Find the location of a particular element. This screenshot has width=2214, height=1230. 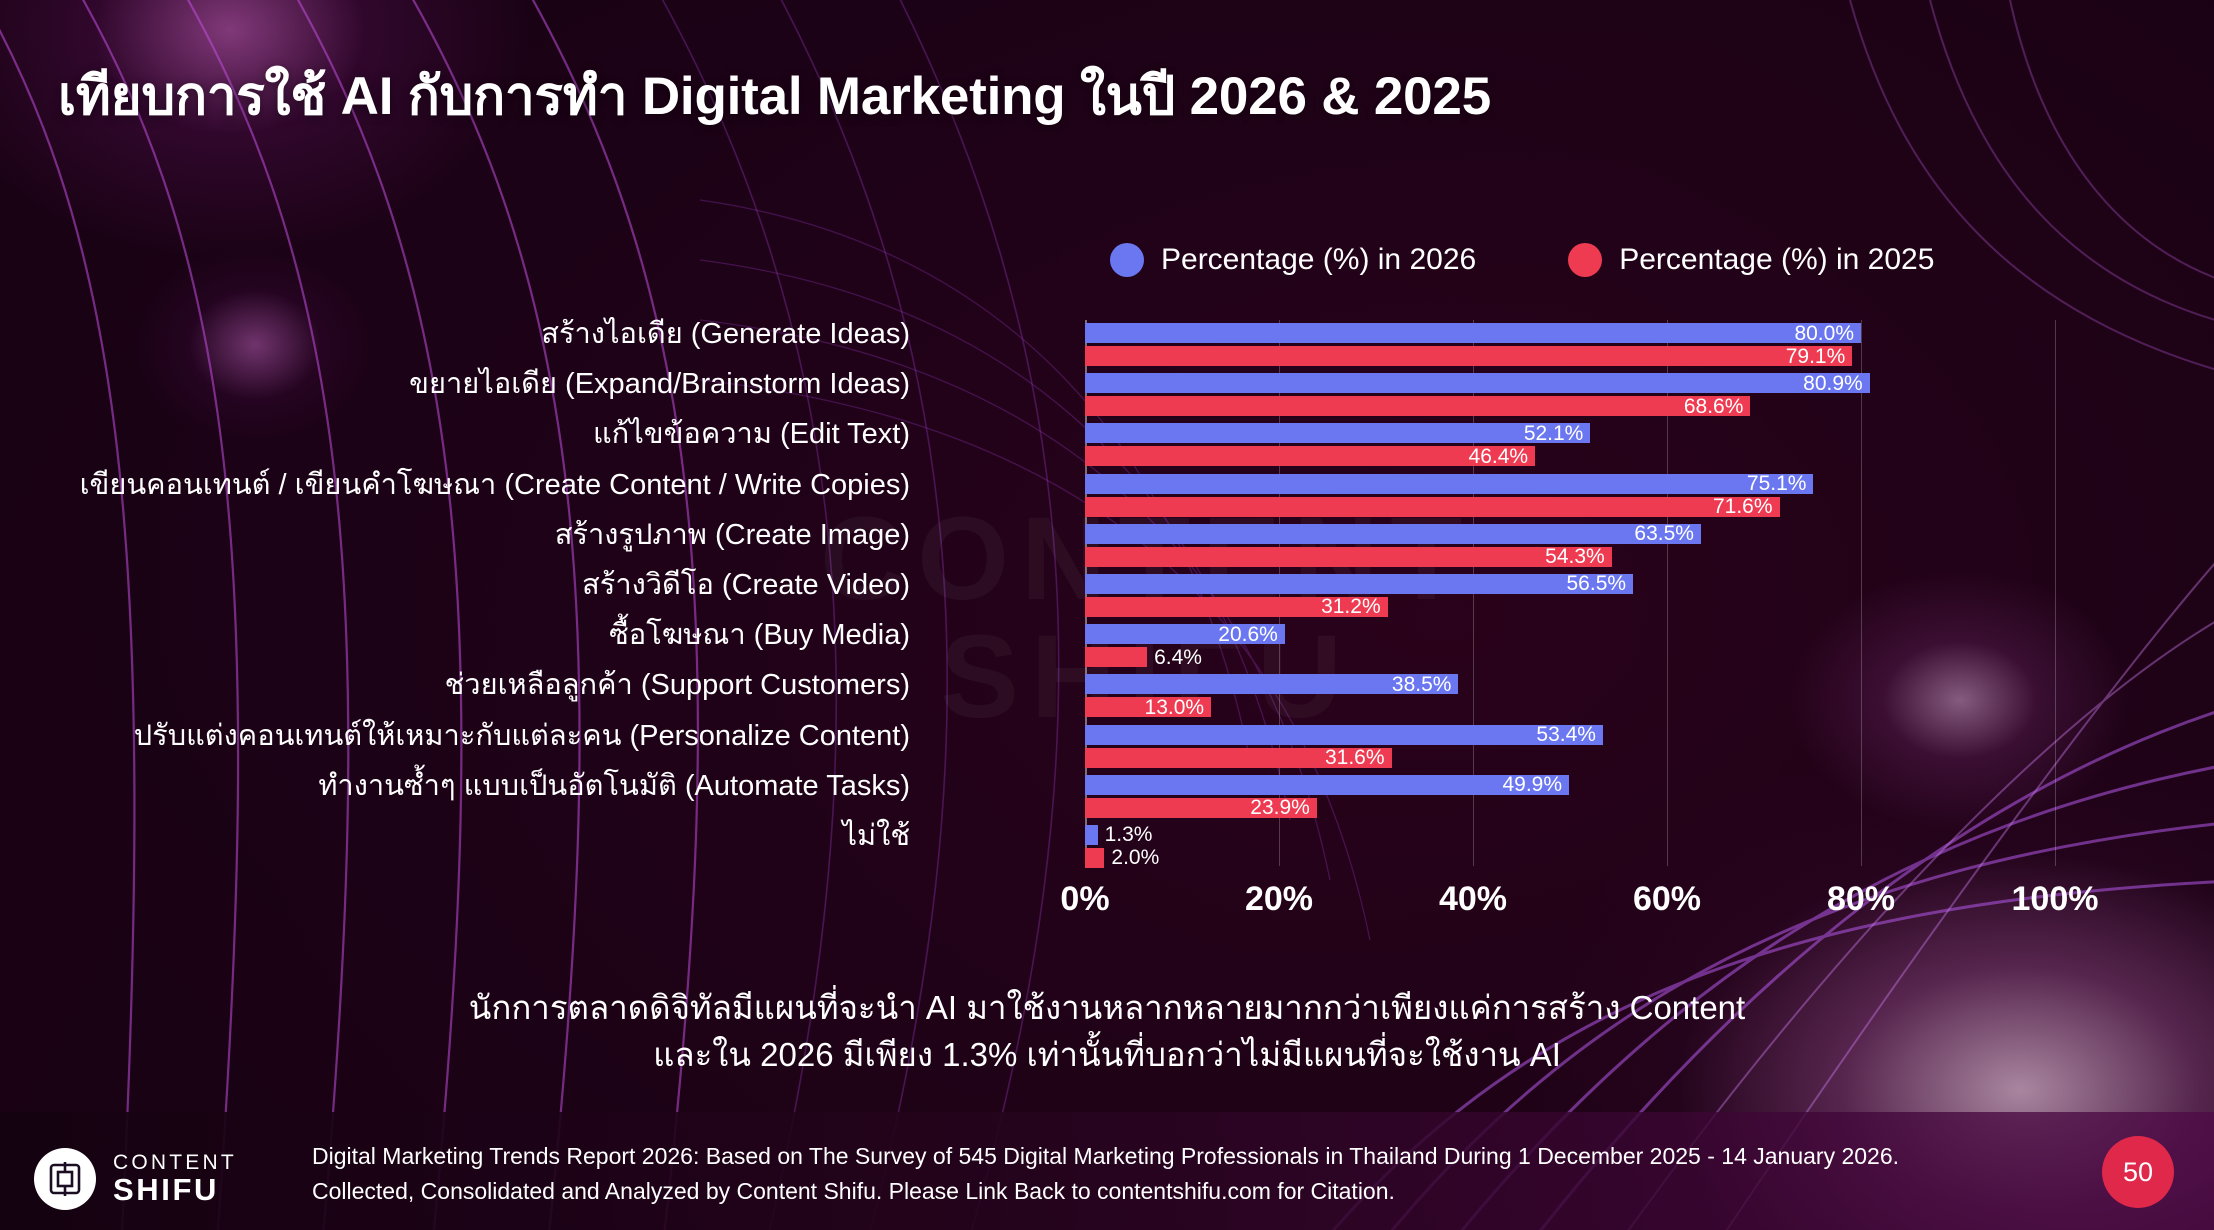

bar-2025: 54.3% is located at coordinates (1348, 557).